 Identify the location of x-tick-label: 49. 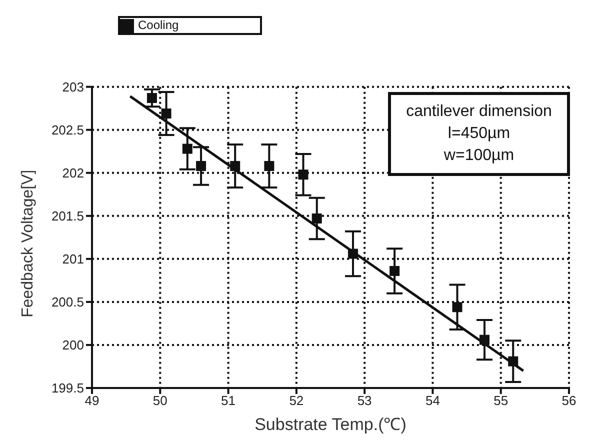
(92, 400).